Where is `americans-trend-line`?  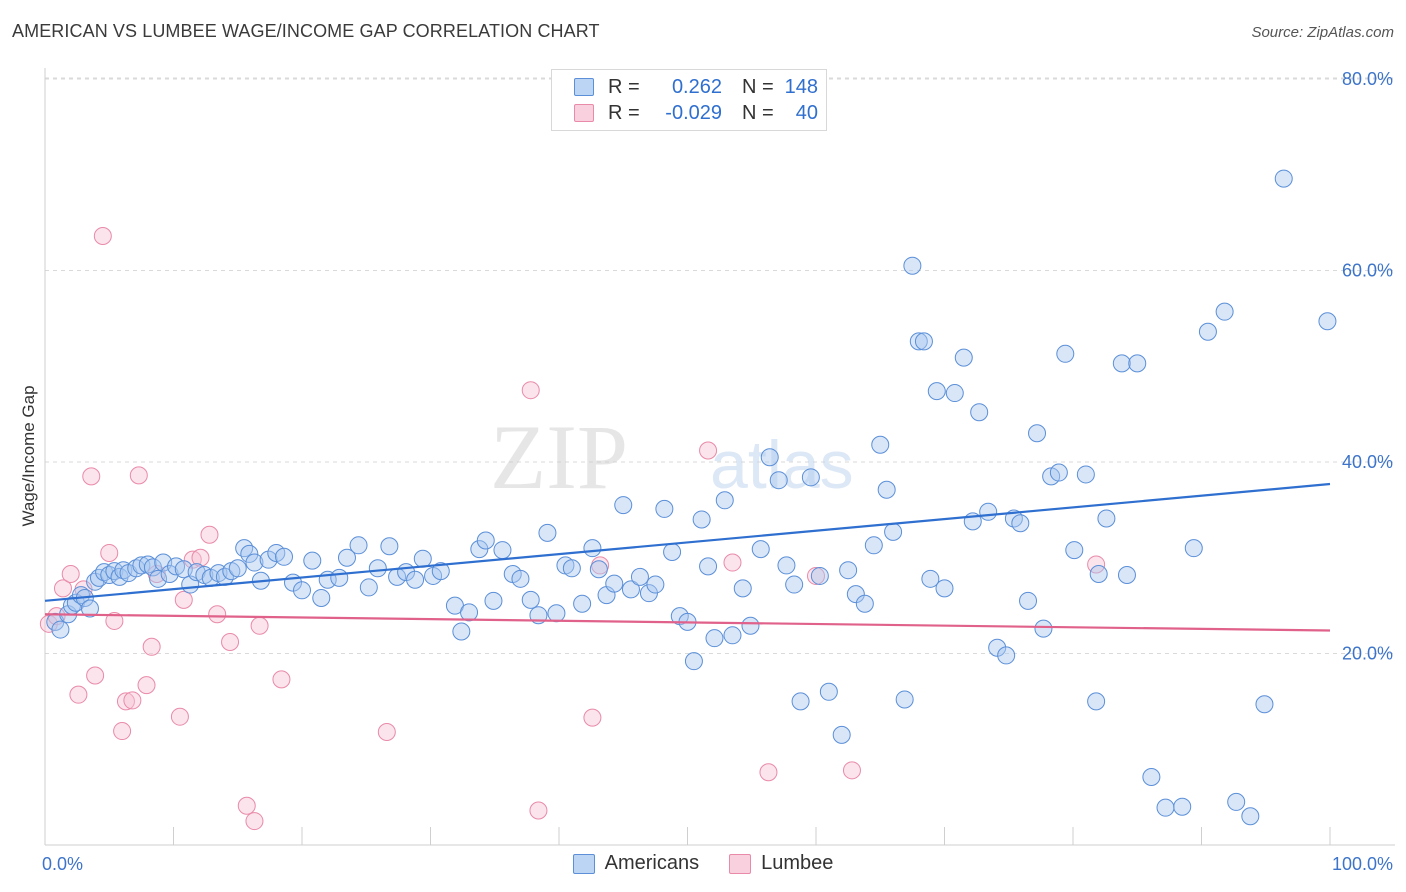
americans-trend-line is located at coordinates (687, 542).